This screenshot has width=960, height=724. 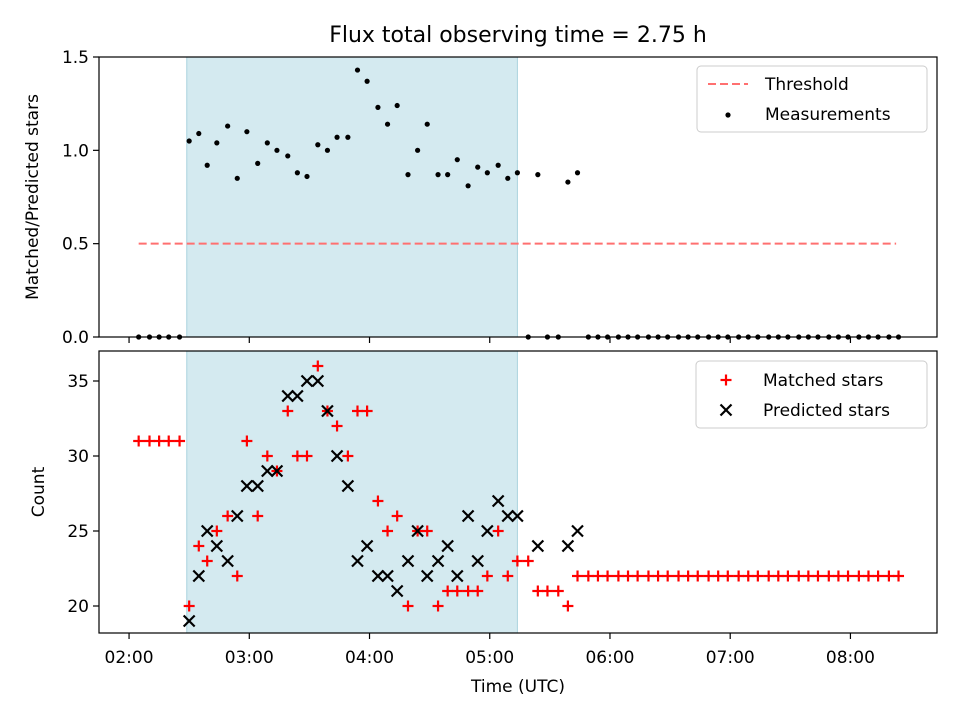 What do you see at coordinates (609, 658) in the screenshot?
I see `x-tick-label: 06:00` at bounding box center [609, 658].